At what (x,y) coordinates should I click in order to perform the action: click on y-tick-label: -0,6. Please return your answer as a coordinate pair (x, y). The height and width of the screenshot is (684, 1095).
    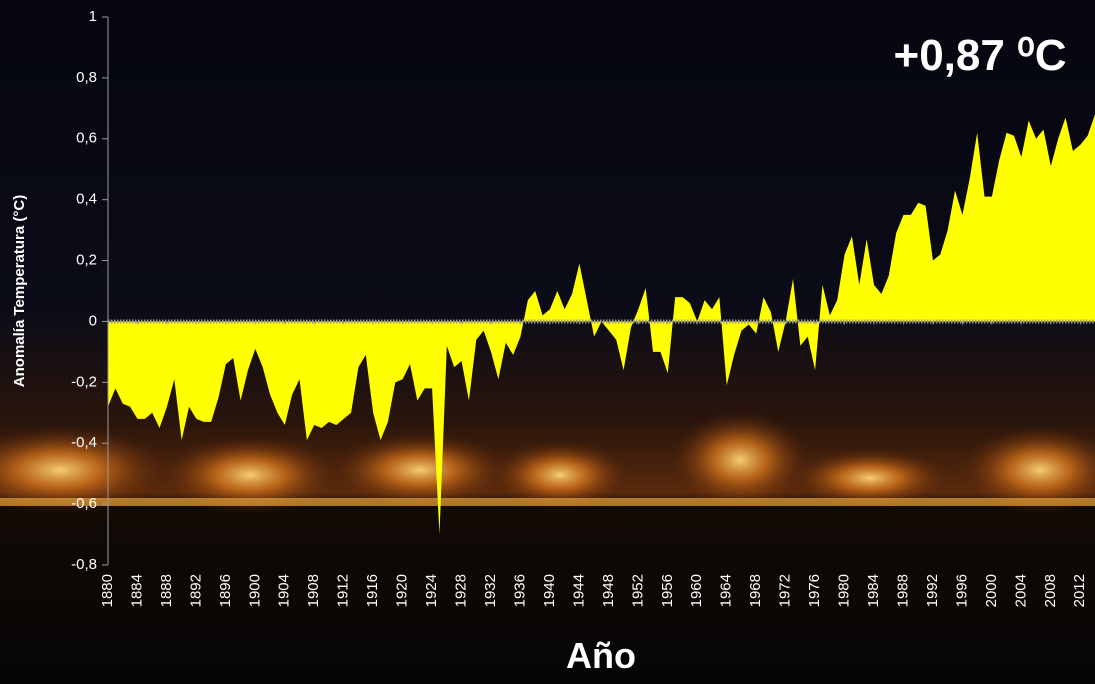
    Looking at the image, I should click on (84, 503).